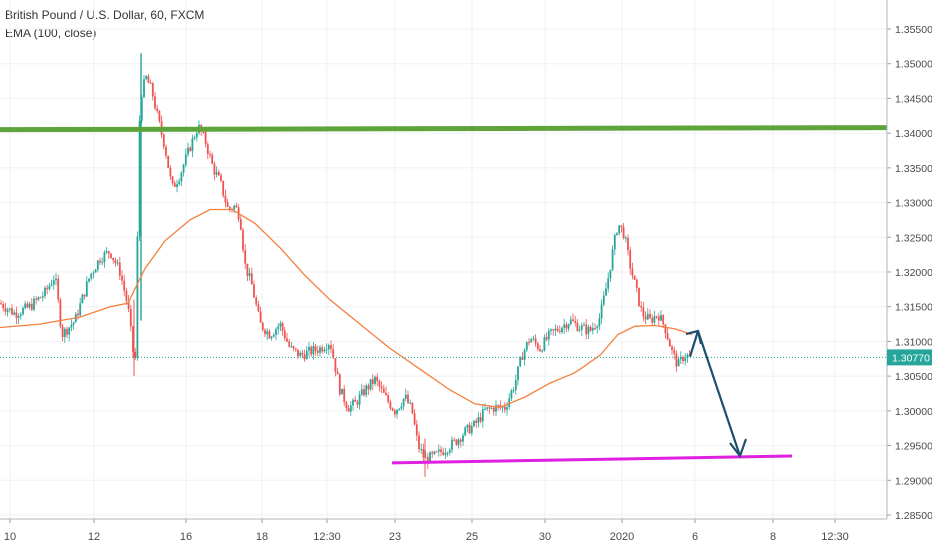  What do you see at coordinates (913, 273) in the screenshot?
I see `y-tick-label: 1.32000` at bounding box center [913, 273].